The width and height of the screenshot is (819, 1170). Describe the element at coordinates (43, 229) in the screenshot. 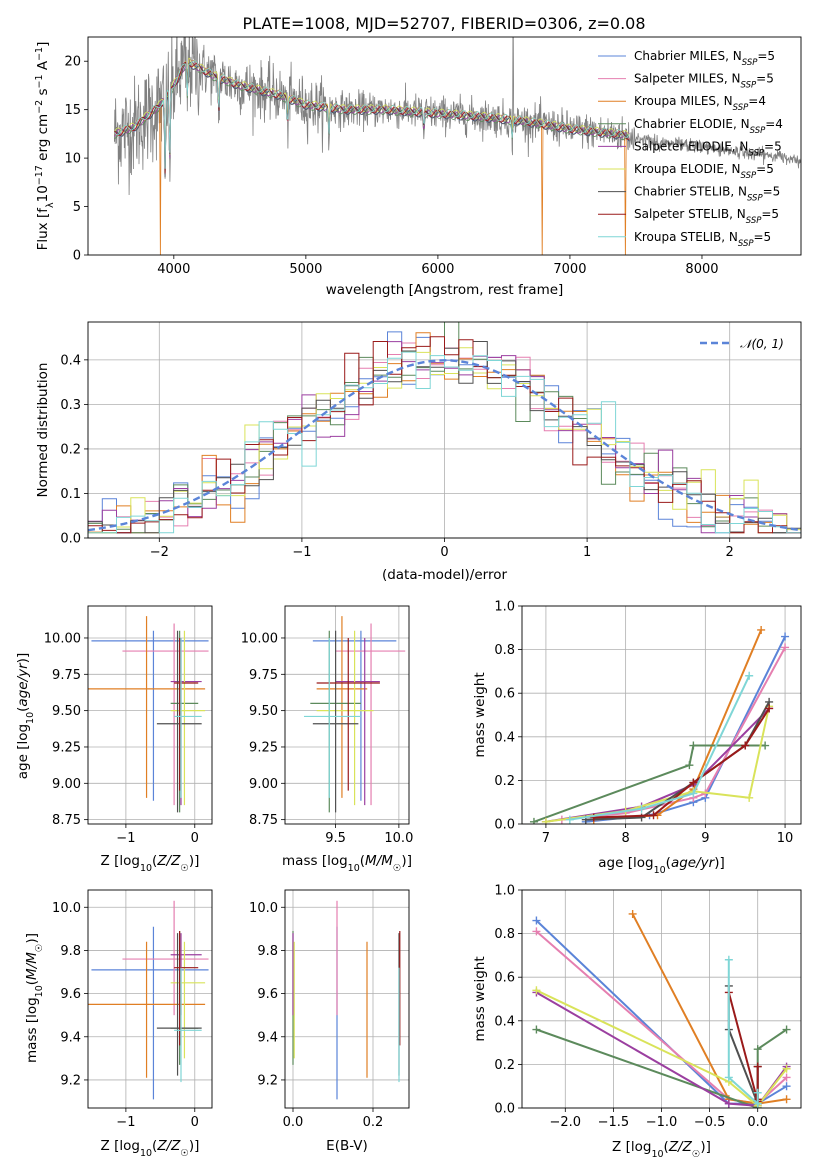

I see `label-part: Flux [f` at that location.